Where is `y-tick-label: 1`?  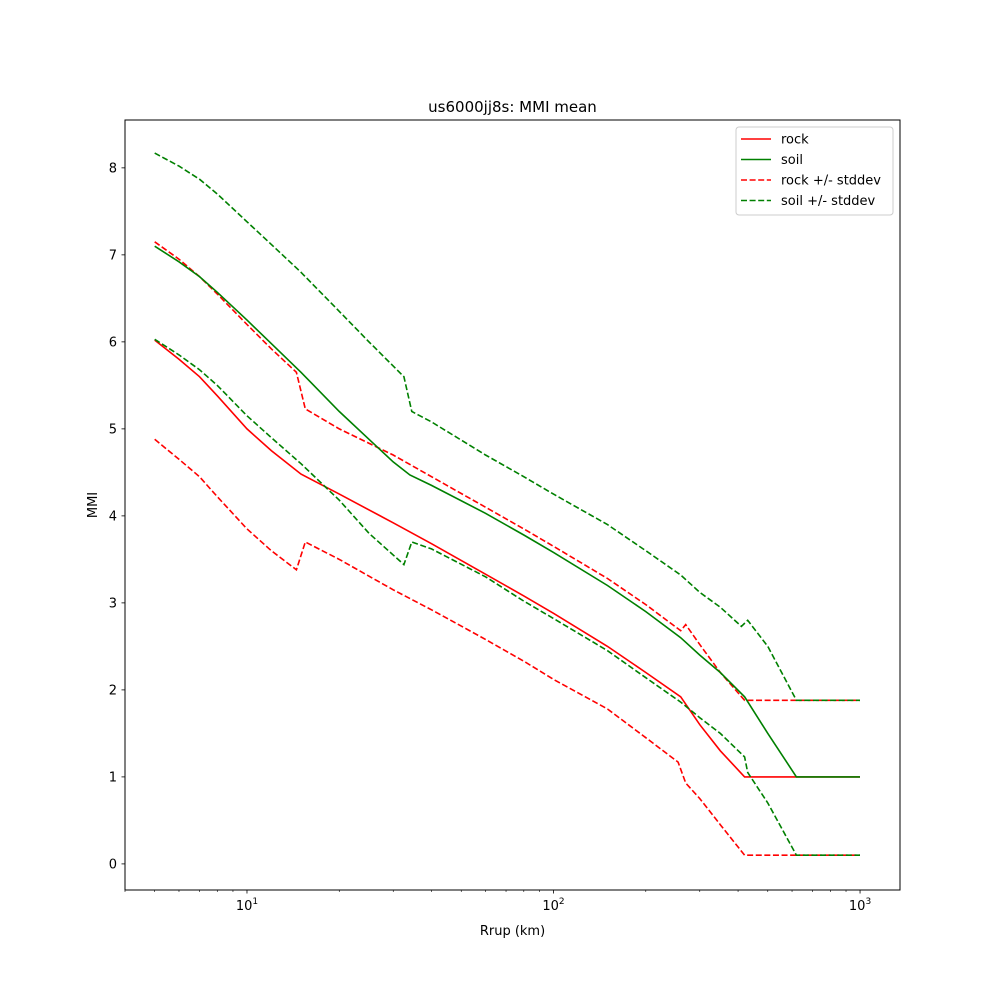 y-tick-label: 1 is located at coordinates (113, 777).